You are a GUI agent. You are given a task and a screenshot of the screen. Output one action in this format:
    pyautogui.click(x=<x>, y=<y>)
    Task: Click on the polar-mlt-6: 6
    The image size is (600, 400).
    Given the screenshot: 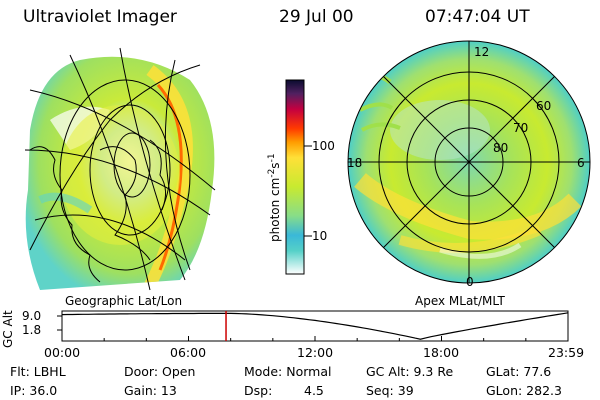 What is the action you would take?
    pyautogui.click(x=581, y=163)
    